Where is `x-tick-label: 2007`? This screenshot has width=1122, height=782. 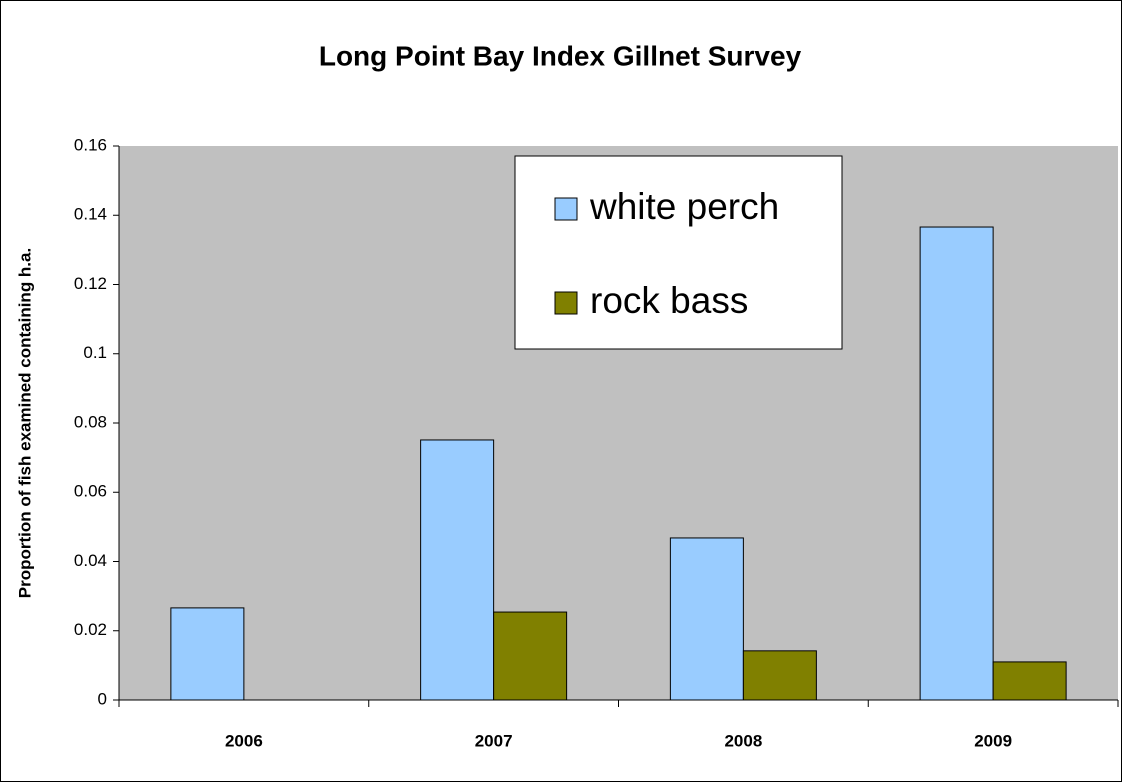
x-tick-label: 2007 is located at coordinates (494, 740).